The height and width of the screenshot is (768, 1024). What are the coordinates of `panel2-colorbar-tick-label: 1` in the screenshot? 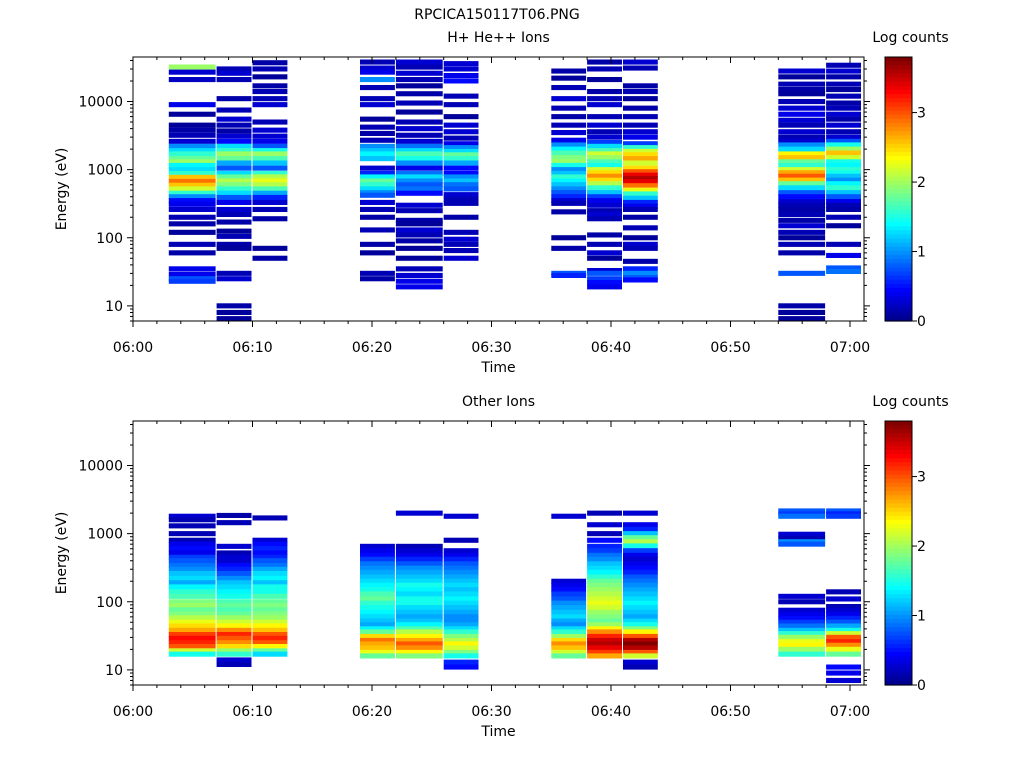 It's located at (921, 617).